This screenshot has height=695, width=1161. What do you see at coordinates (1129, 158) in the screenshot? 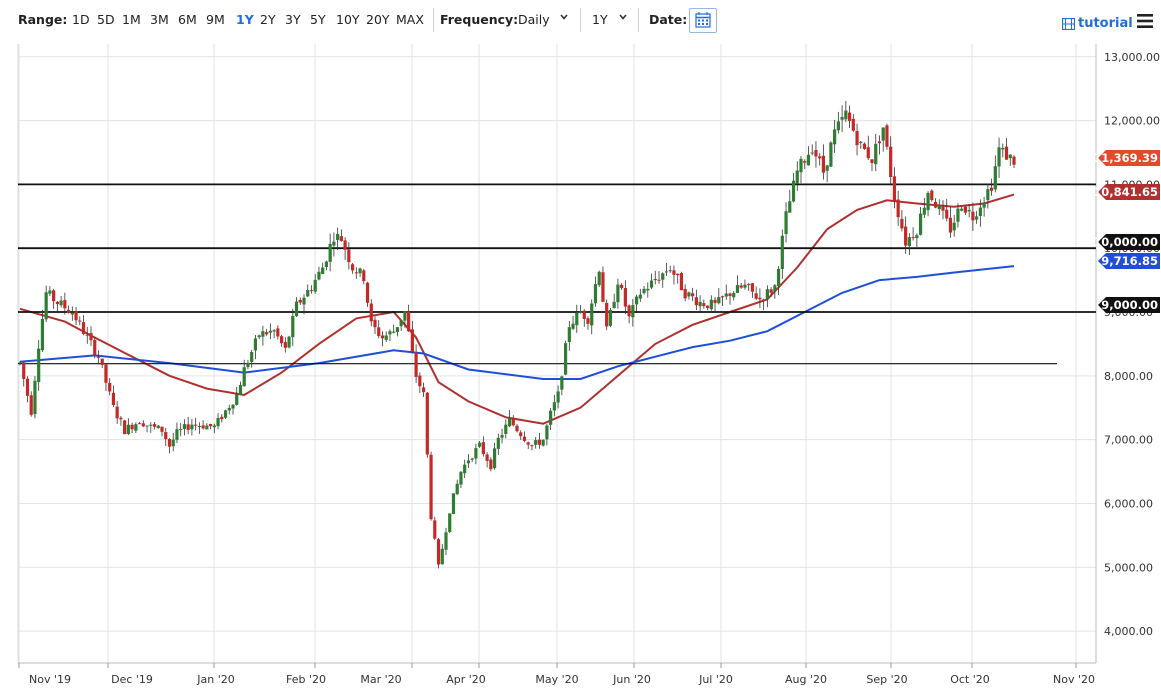
I see `value-flag` at bounding box center [1129, 158].